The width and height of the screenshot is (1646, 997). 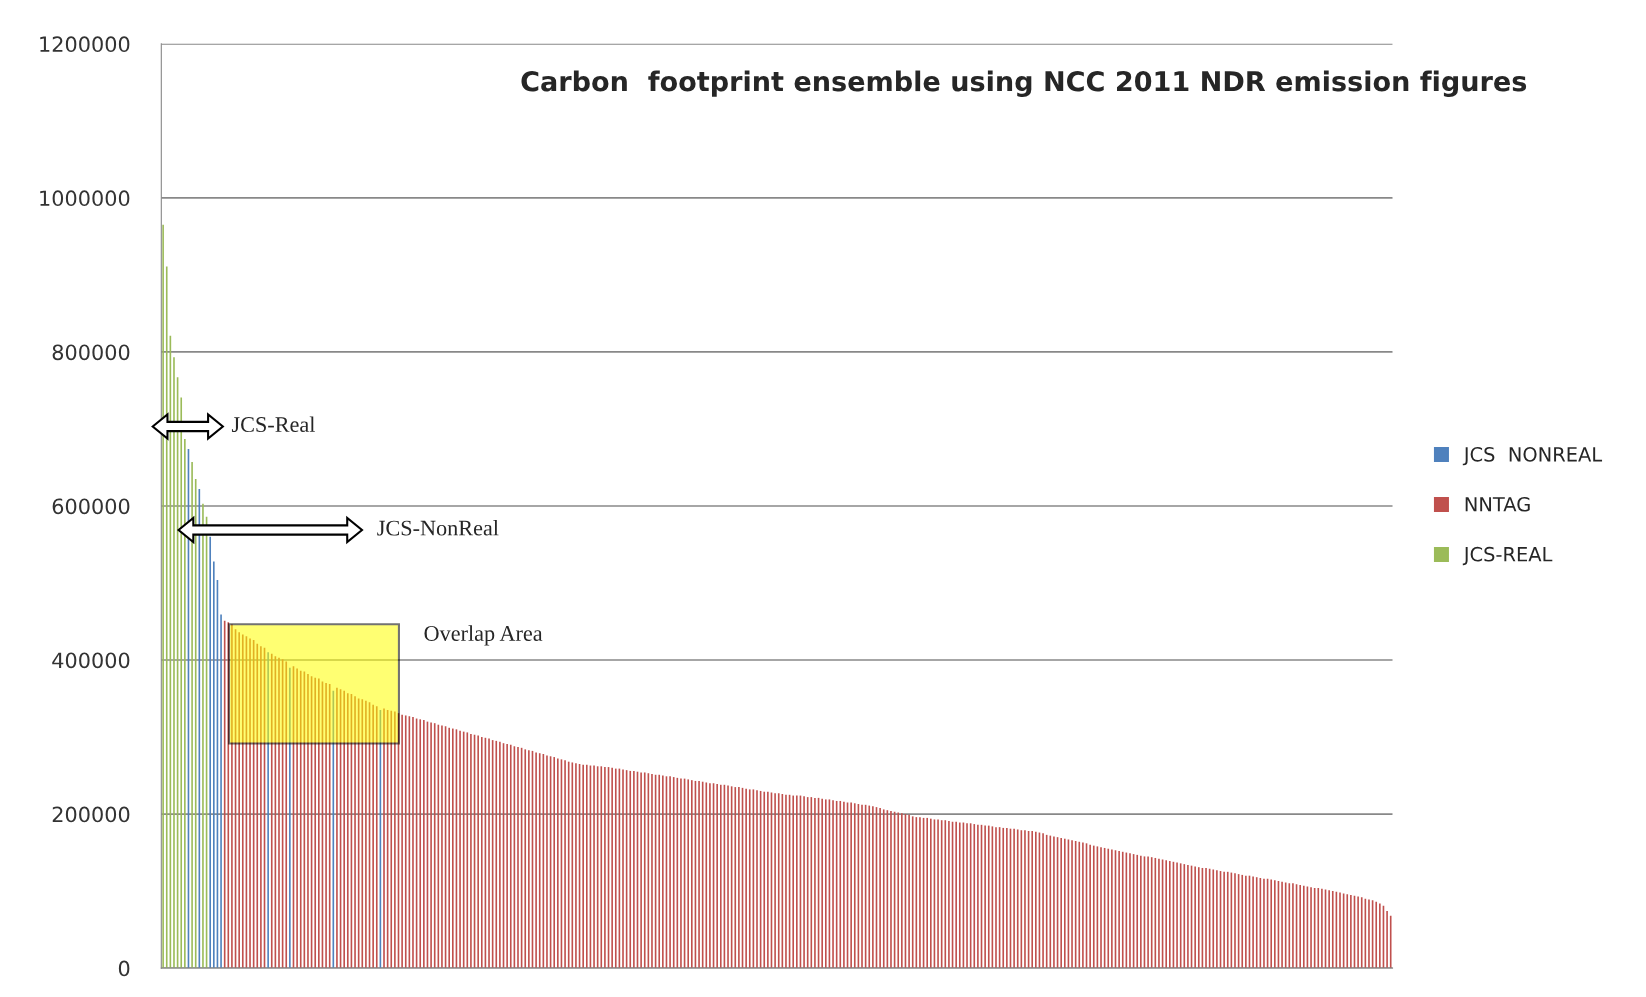 I want to click on legend-label: NNTAG, so click(x=1497, y=504).